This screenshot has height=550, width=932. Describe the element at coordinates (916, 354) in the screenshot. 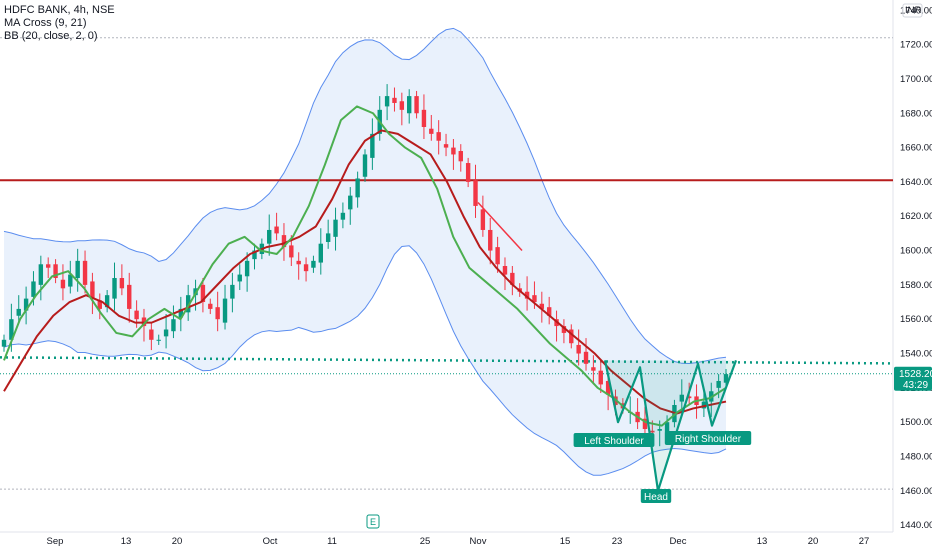

I see `price-tick-label: 1540.00` at that location.